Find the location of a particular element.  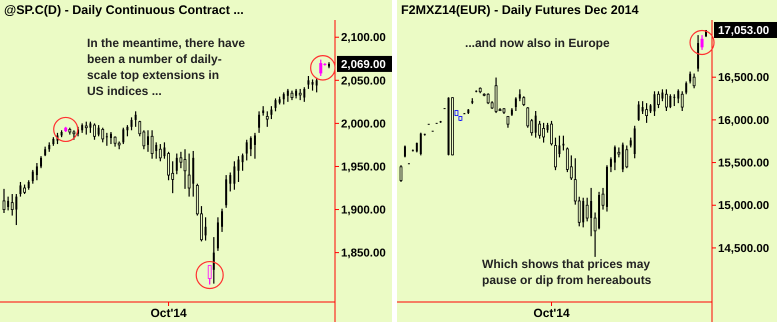

text: 17,053.00 is located at coordinates (744, 30).